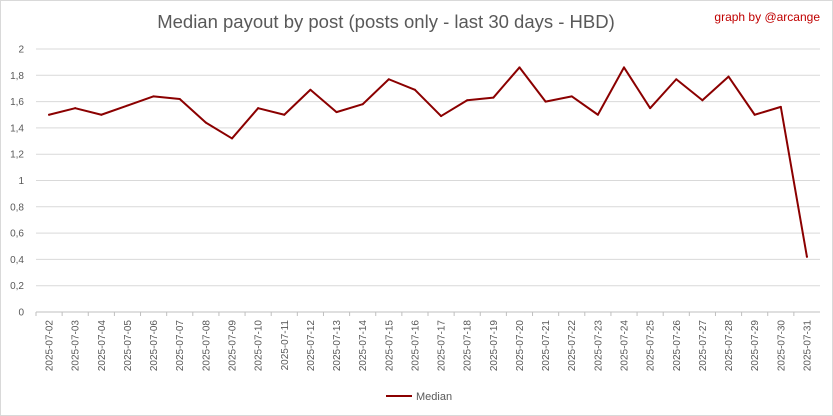 The image size is (833, 416). Describe the element at coordinates (703, 346) in the screenshot. I see `x-tick-label: 2025-07-27` at that location.